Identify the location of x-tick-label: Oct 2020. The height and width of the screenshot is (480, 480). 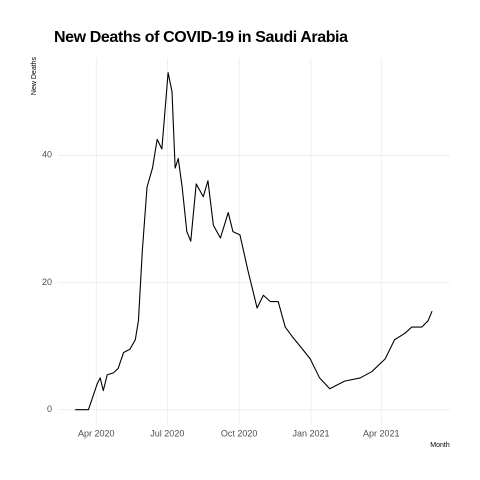
(239, 433).